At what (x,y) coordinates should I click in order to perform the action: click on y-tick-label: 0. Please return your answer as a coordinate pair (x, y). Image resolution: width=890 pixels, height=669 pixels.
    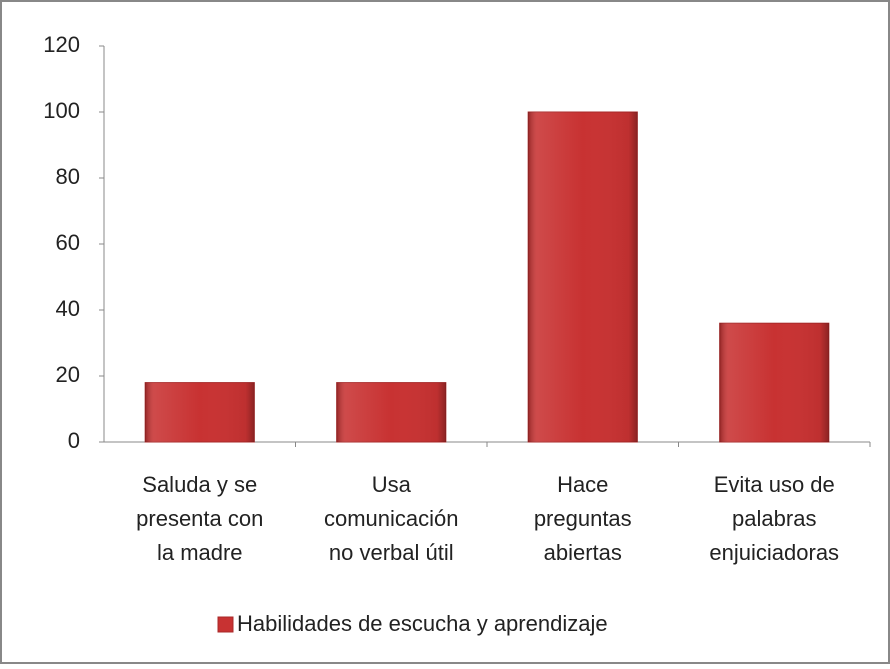
    Looking at the image, I should click on (74, 440).